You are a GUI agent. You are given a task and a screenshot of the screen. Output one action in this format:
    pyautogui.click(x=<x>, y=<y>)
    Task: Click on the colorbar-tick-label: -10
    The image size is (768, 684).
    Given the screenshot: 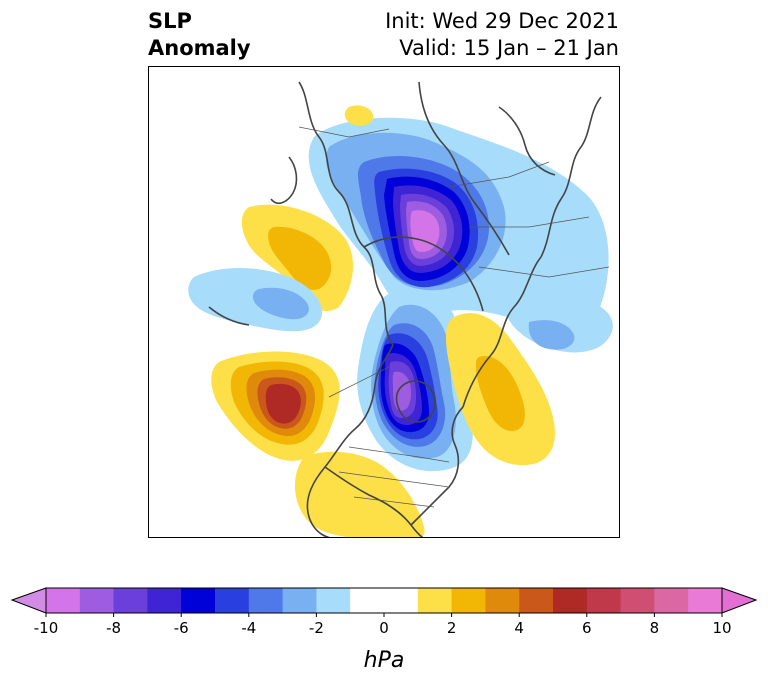 What is the action you would take?
    pyautogui.click(x=46, y=628)
    